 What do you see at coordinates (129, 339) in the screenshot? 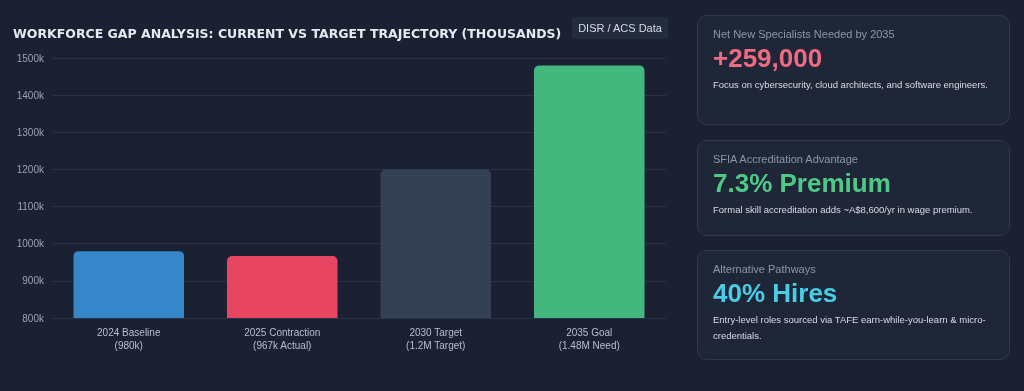
I see `x-tick-label: 2024 Baseline (980k)` at bounding box center [129, 339].